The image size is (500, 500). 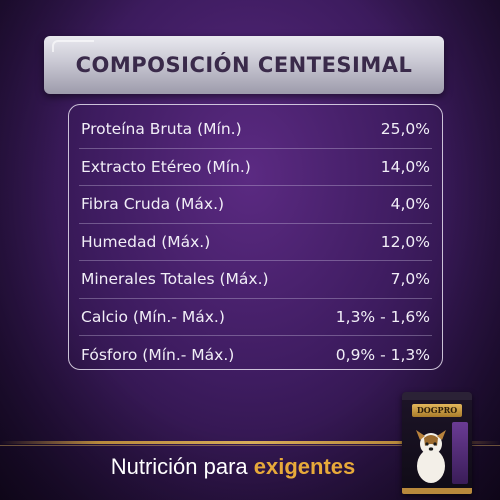 I want to click on tagline-prefix: Nutrición para, so click(x=182, y=466).